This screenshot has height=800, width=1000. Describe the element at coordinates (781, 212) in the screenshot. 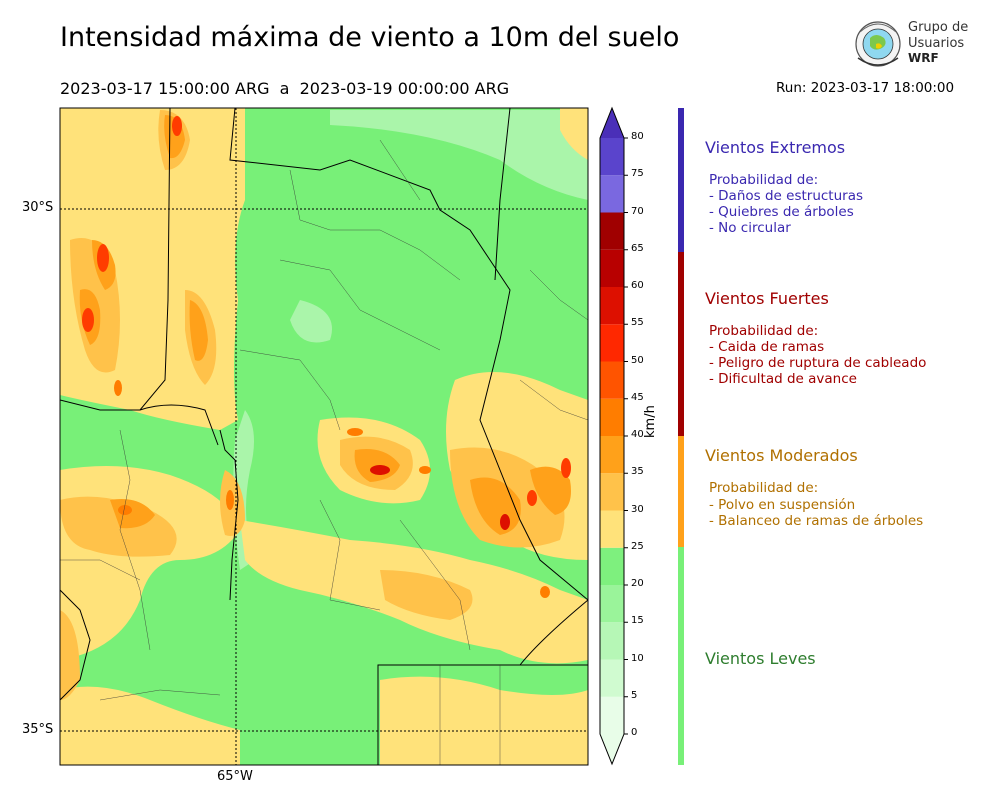

I see `extreme-line-2: - Quiebres de árboles` at that location.